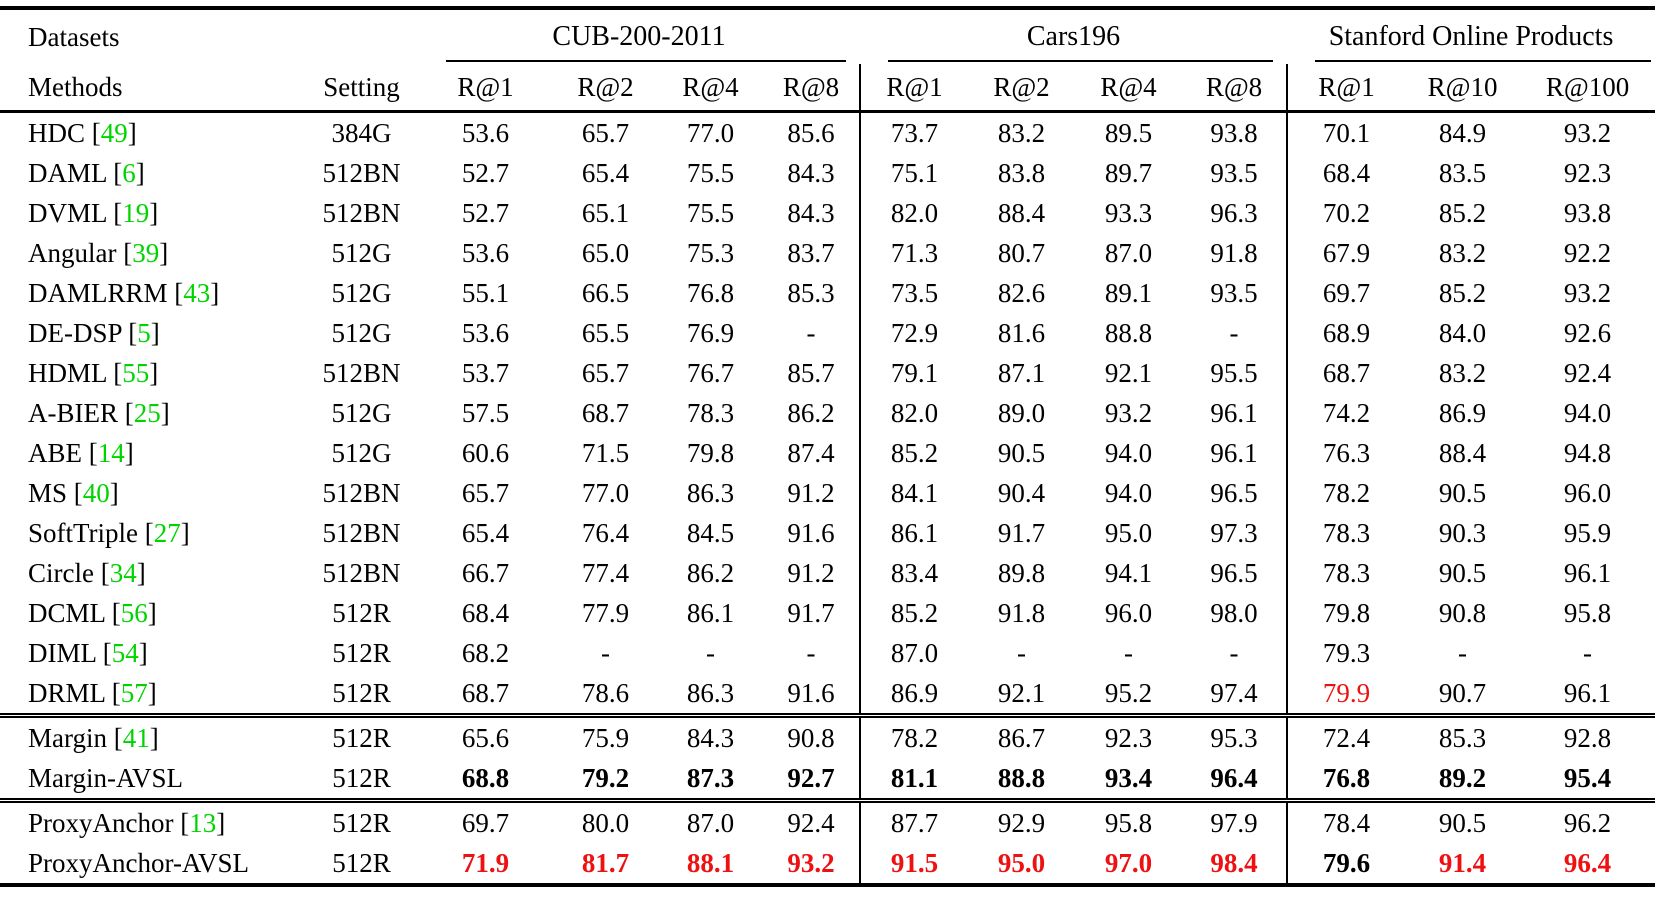  Describe the element at coordinates (1462, 612) in the screenshot. I see `metric-cell: 90.8` at that location.